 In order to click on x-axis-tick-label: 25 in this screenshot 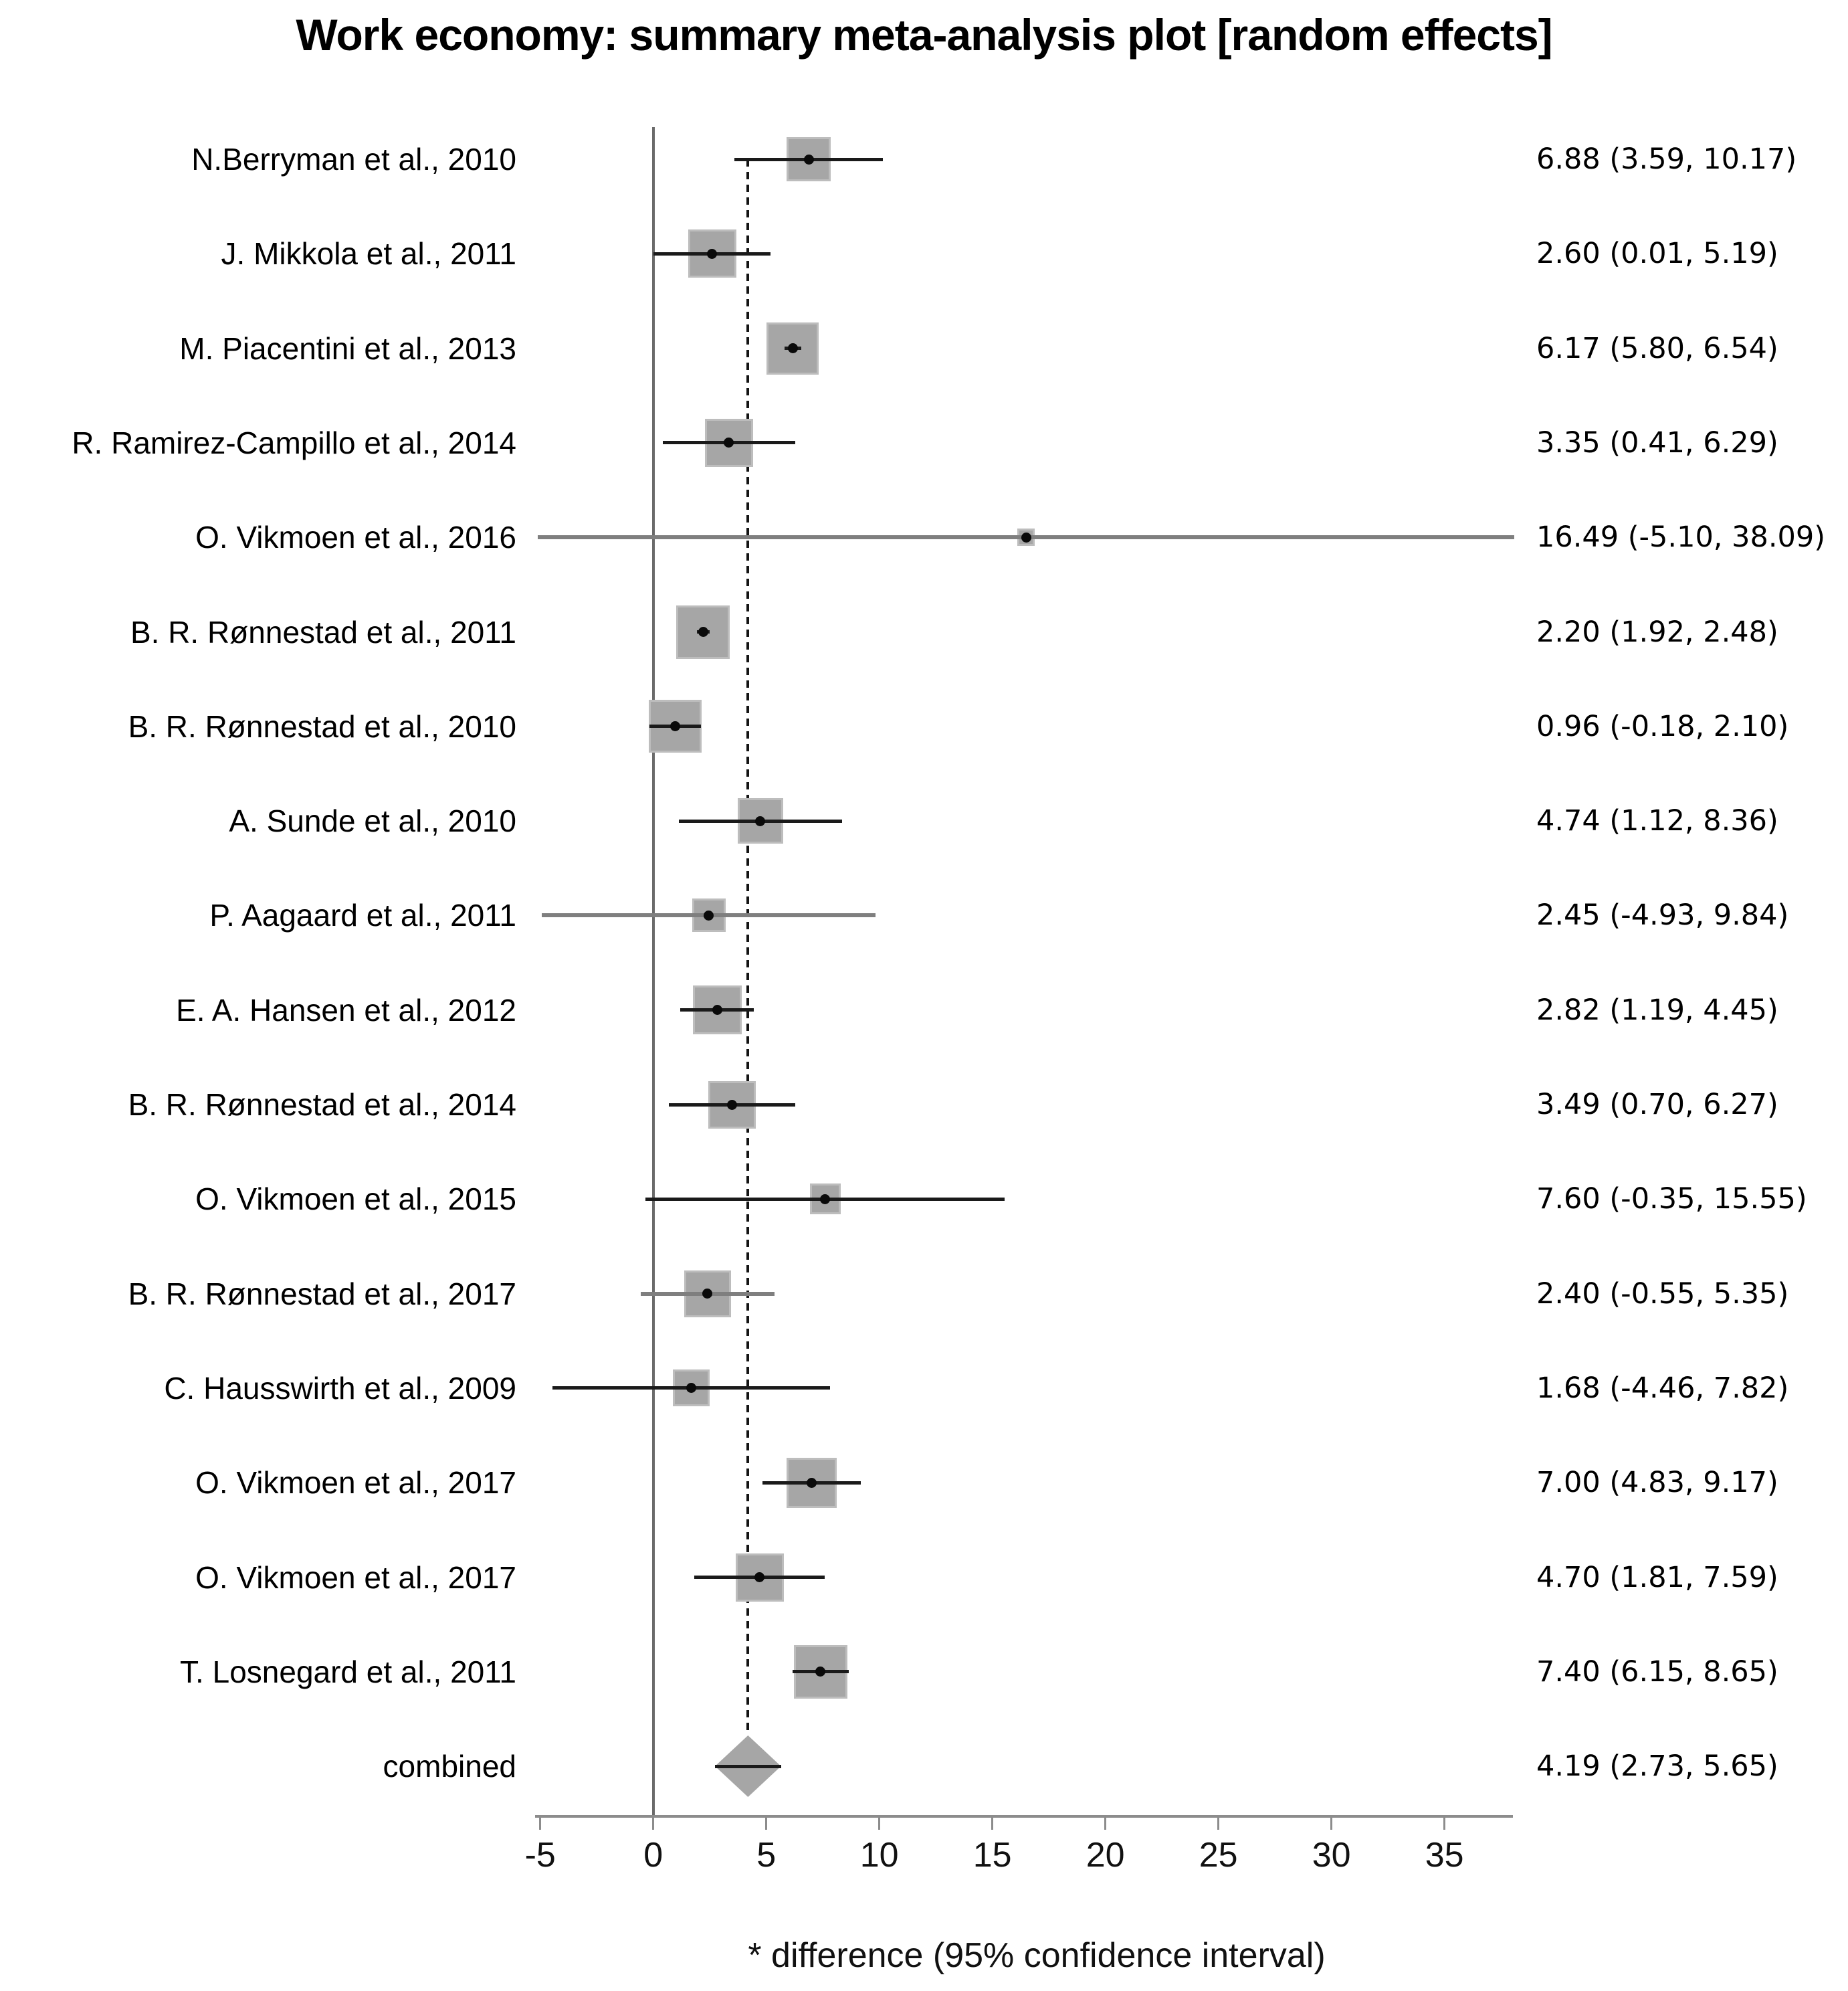, I will do `click(1218, 1855)`.